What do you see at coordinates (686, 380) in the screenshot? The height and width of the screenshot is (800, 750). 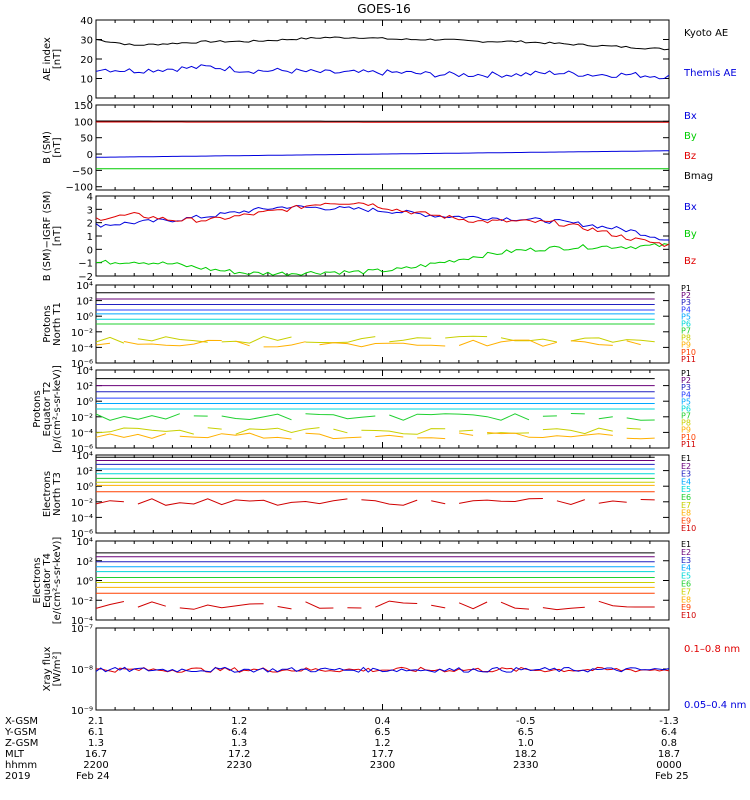 I see `legend-entry: P2` at bounding box center [686, 380].